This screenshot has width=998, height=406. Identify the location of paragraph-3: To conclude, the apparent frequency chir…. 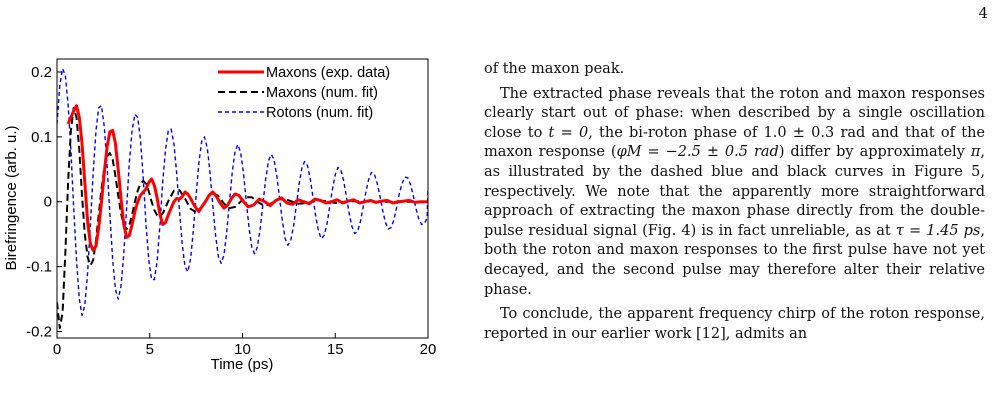
(734, 324).